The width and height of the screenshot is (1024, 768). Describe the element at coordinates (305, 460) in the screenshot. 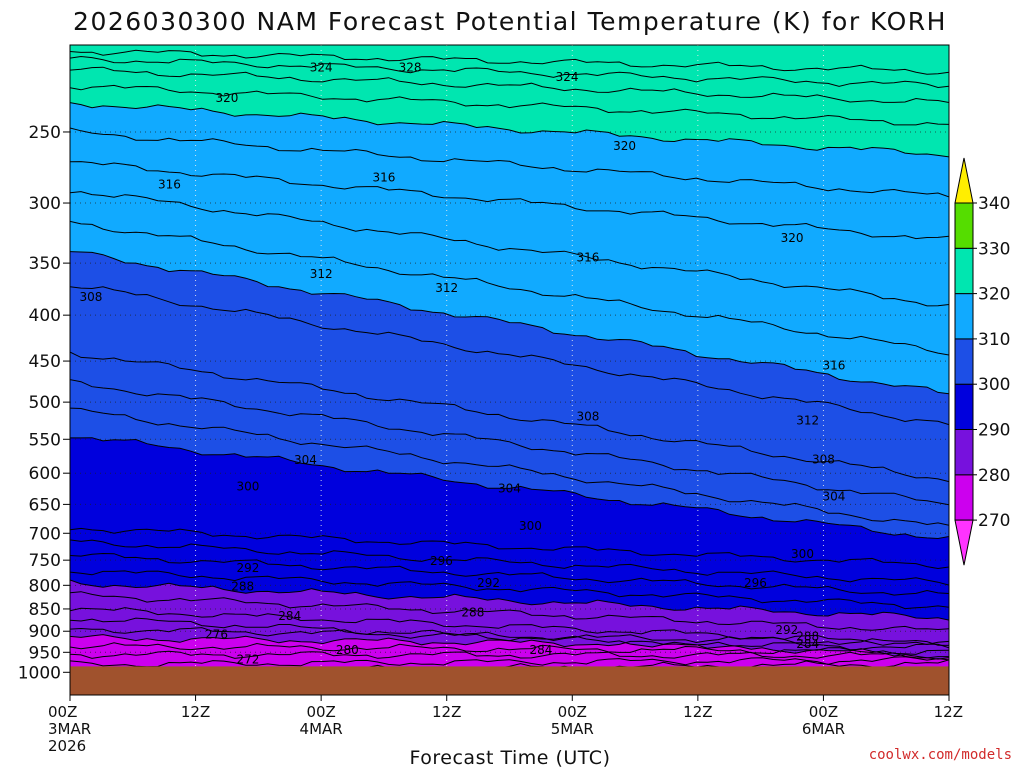

I see `contour-label-15: 304` at that location.